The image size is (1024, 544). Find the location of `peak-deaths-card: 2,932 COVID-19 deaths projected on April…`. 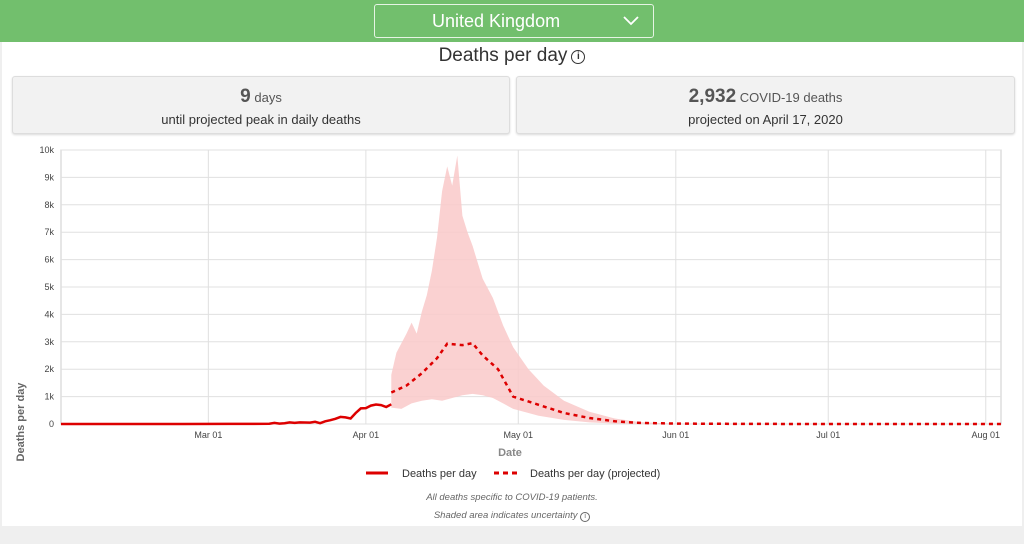

peak-deaths-card: 2,932 COVID-19 deaths projected on April… is located at coordinates (765, 105).